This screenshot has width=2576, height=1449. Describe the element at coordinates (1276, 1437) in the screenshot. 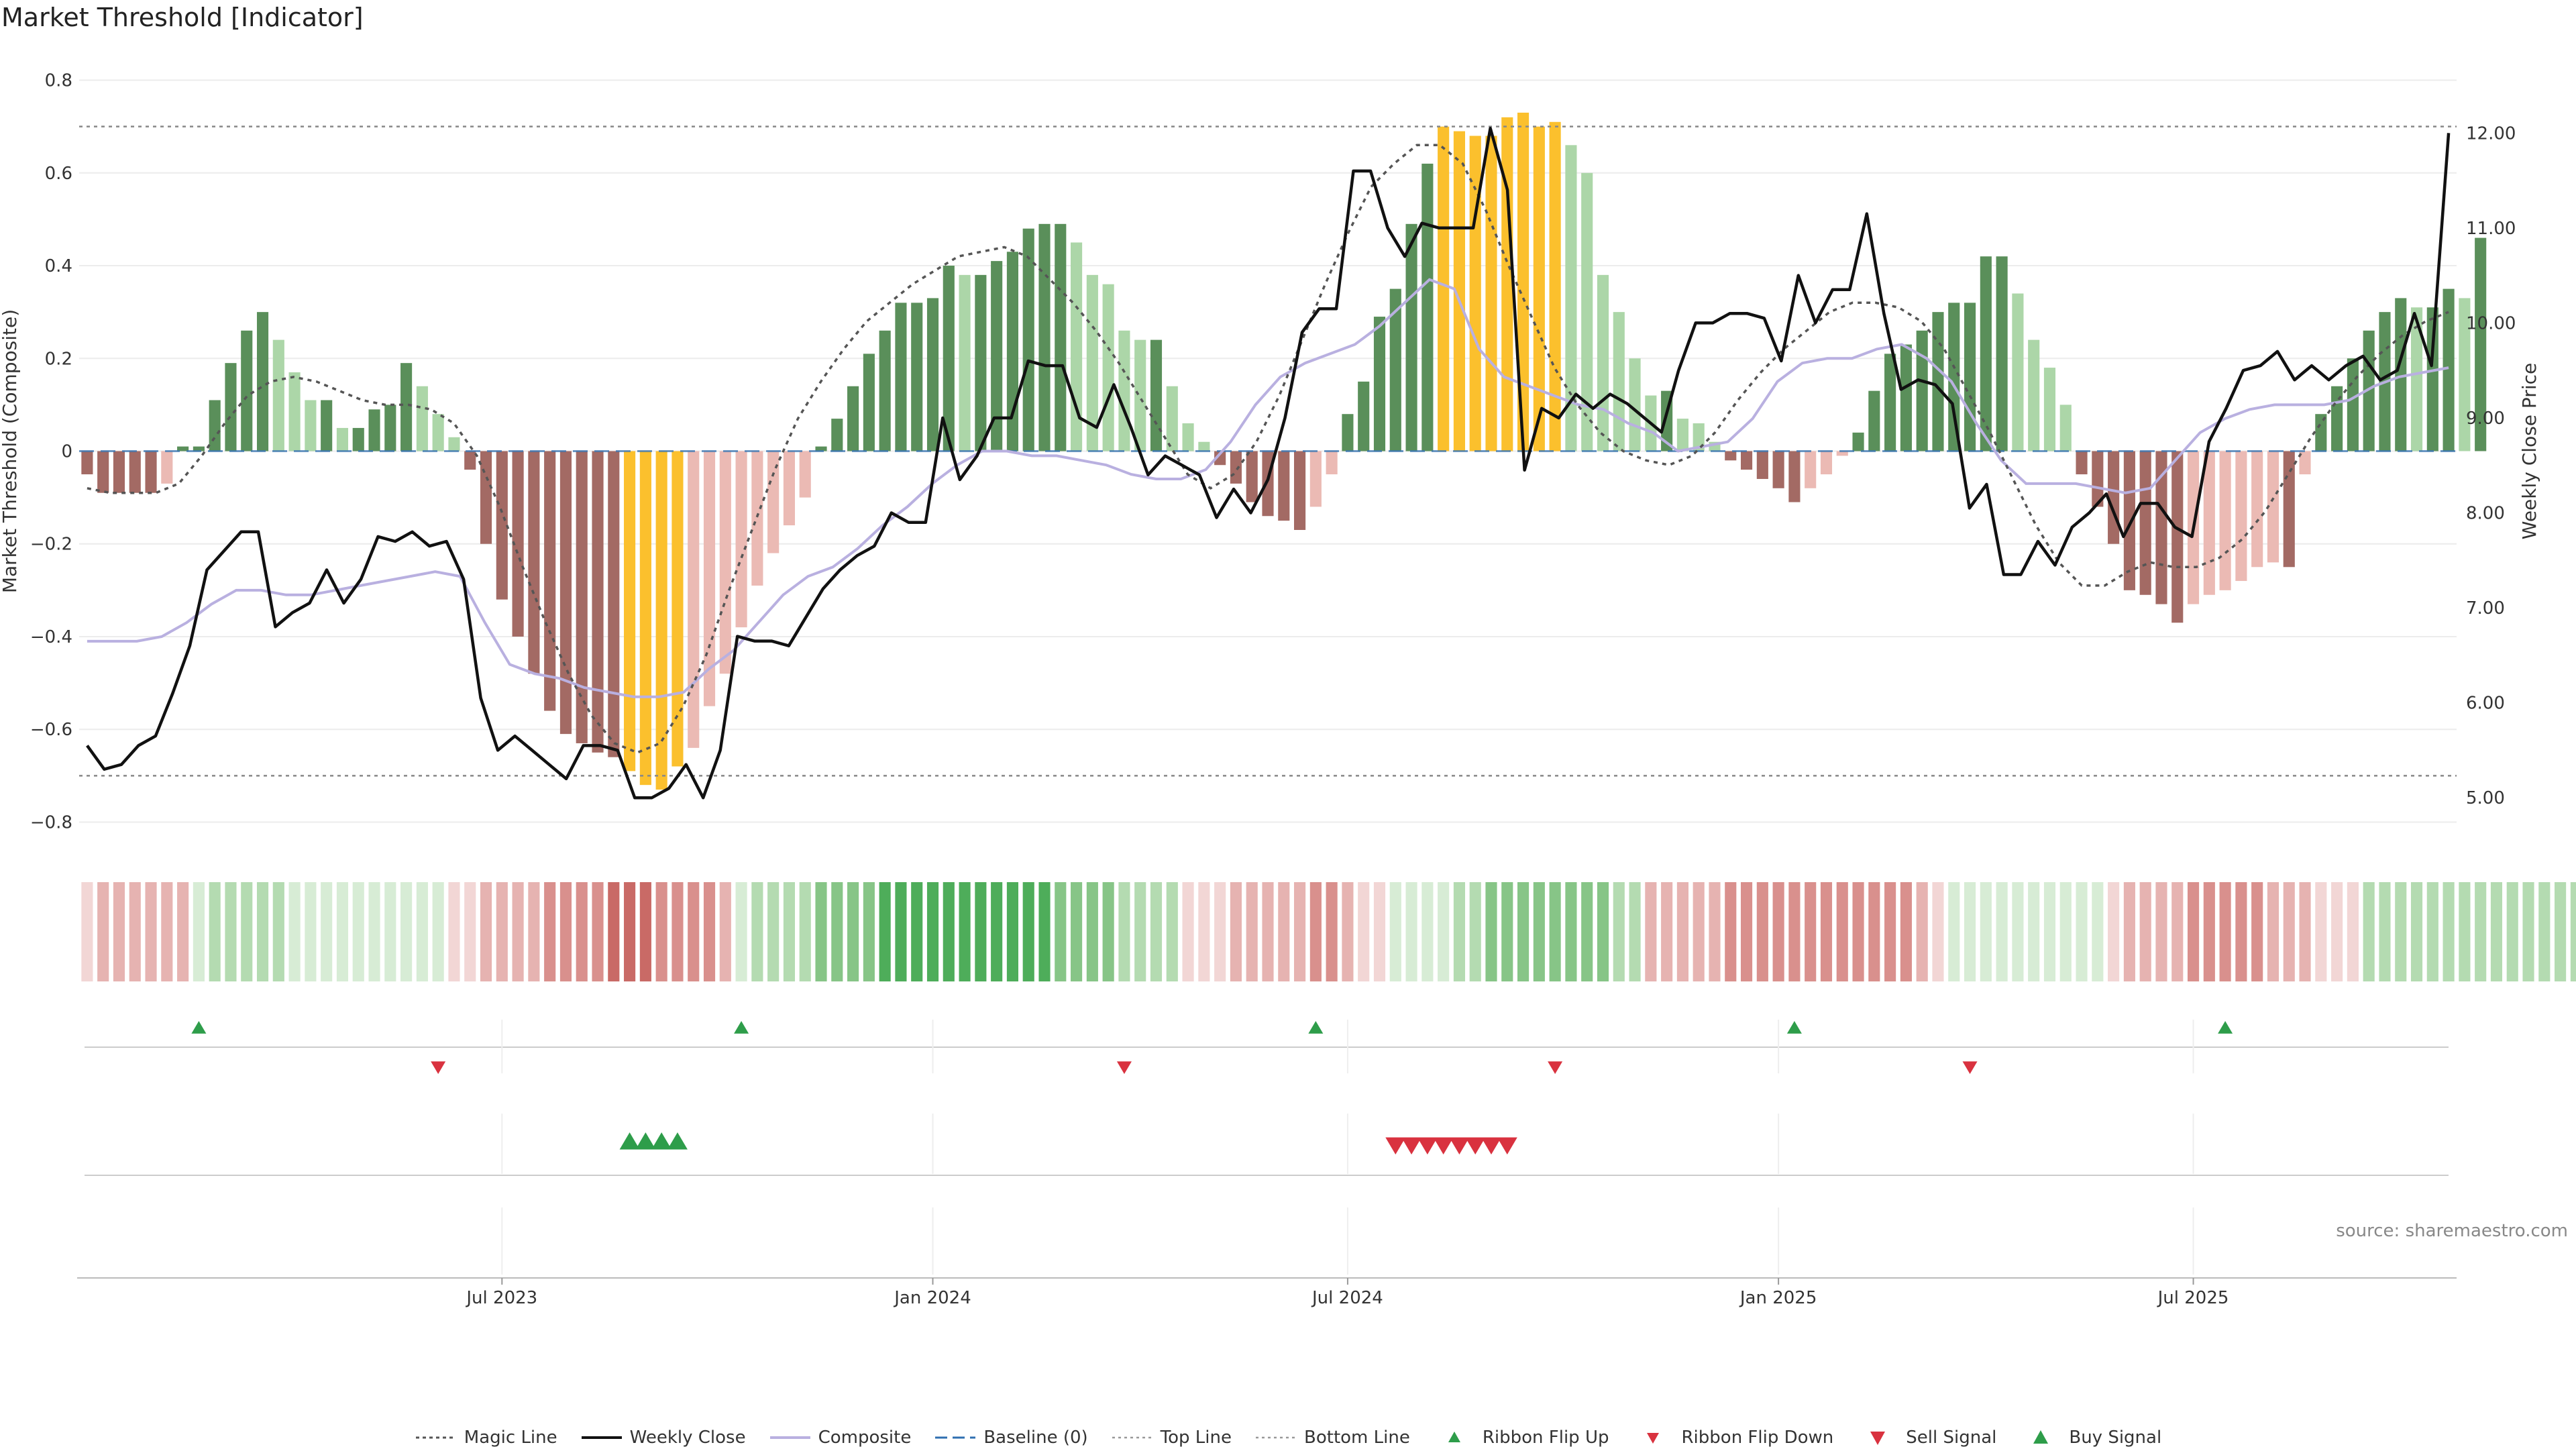

I see `dotted-line-light-icon` at that location.